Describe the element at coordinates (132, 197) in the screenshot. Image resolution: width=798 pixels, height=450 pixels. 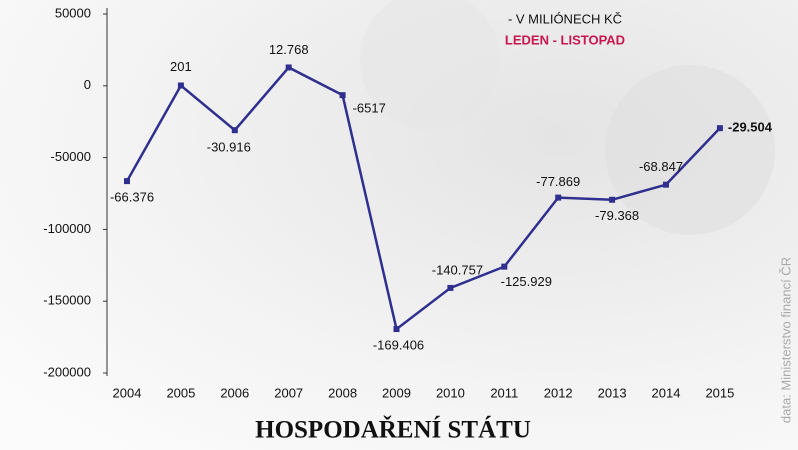
I see `value-label: -66.376` at that location.